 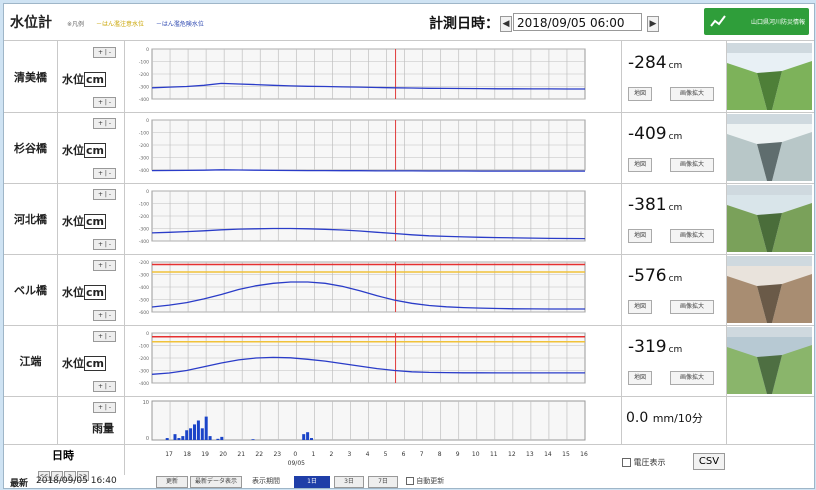 I want to click on measure-time-label: 計測日時：, so click(x=464, y=24).